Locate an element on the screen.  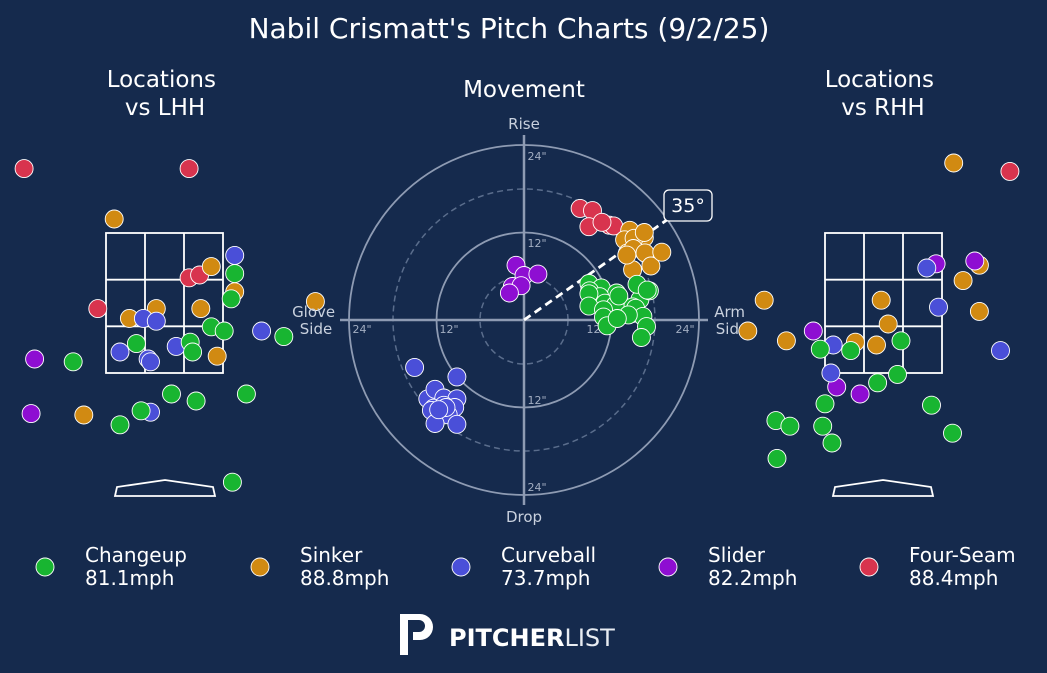
legend-pitch-name: Sinker is located at coordinates (331, 555).